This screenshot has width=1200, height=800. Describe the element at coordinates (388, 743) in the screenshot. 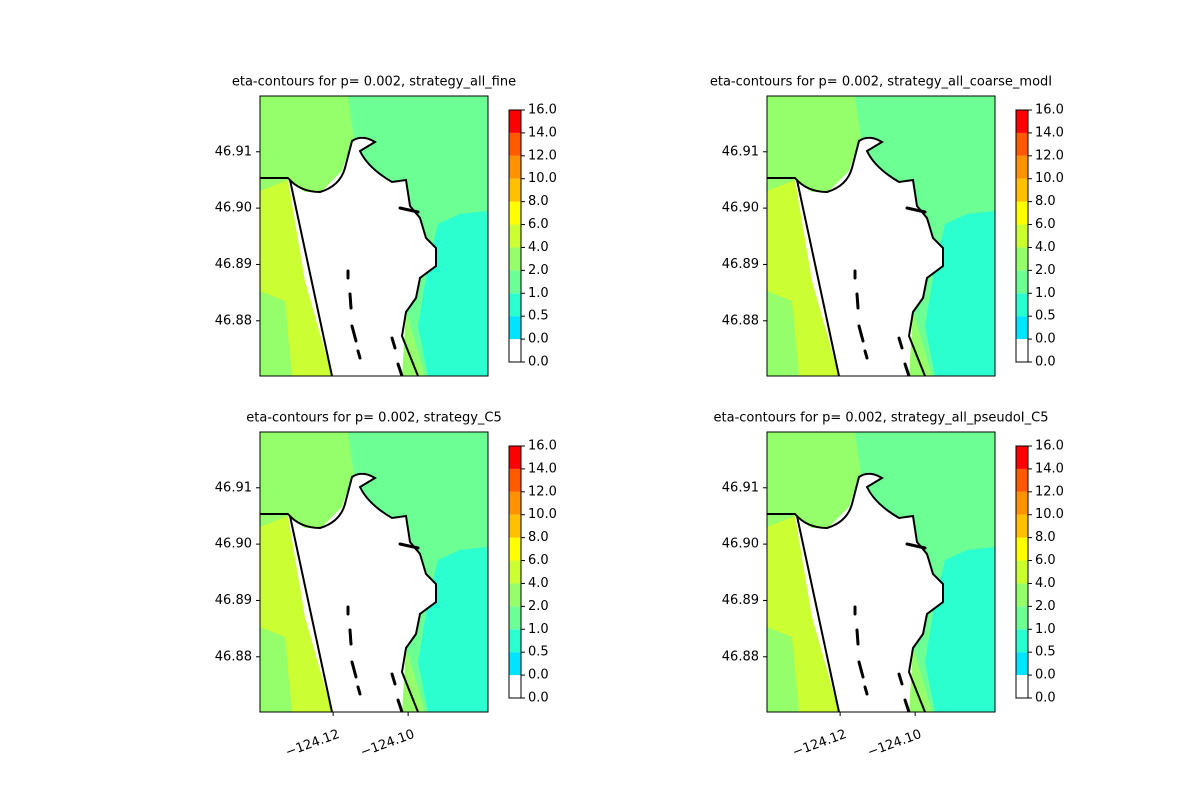

I see `x-tick-label: −124.10` at that location.